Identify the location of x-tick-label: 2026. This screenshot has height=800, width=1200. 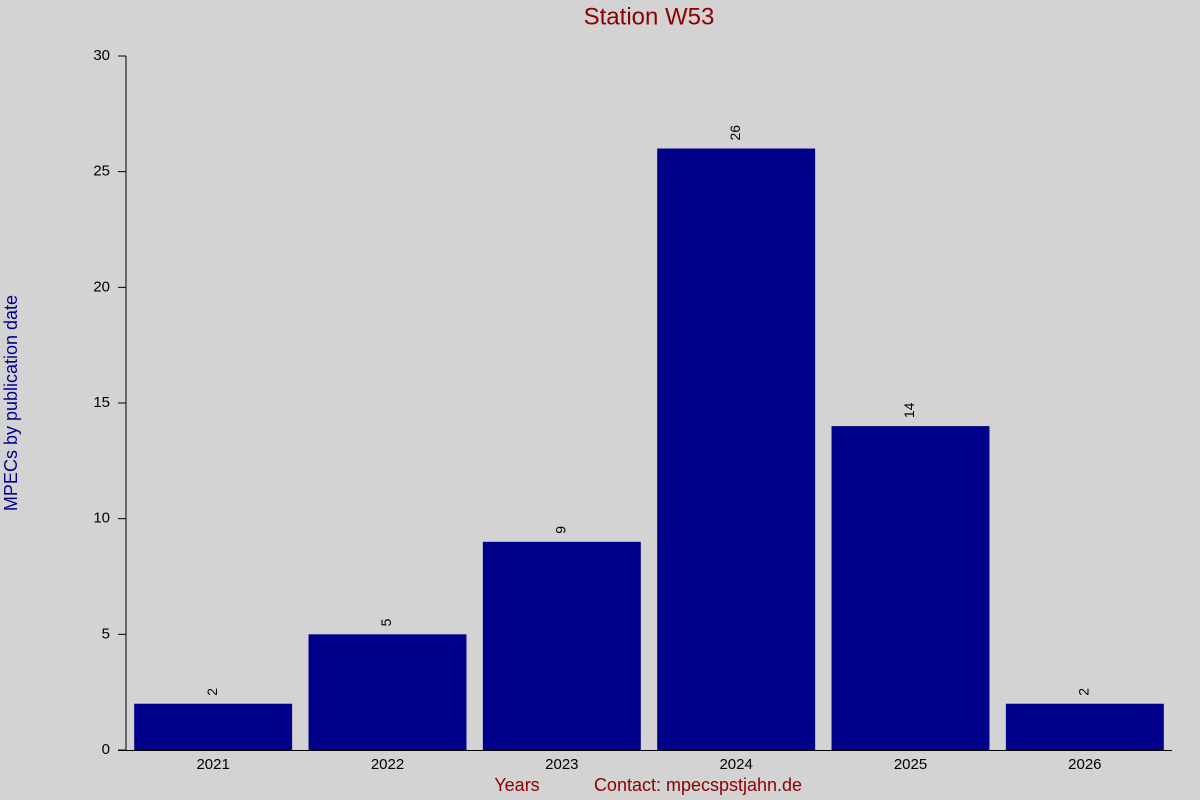
(1084, 764).